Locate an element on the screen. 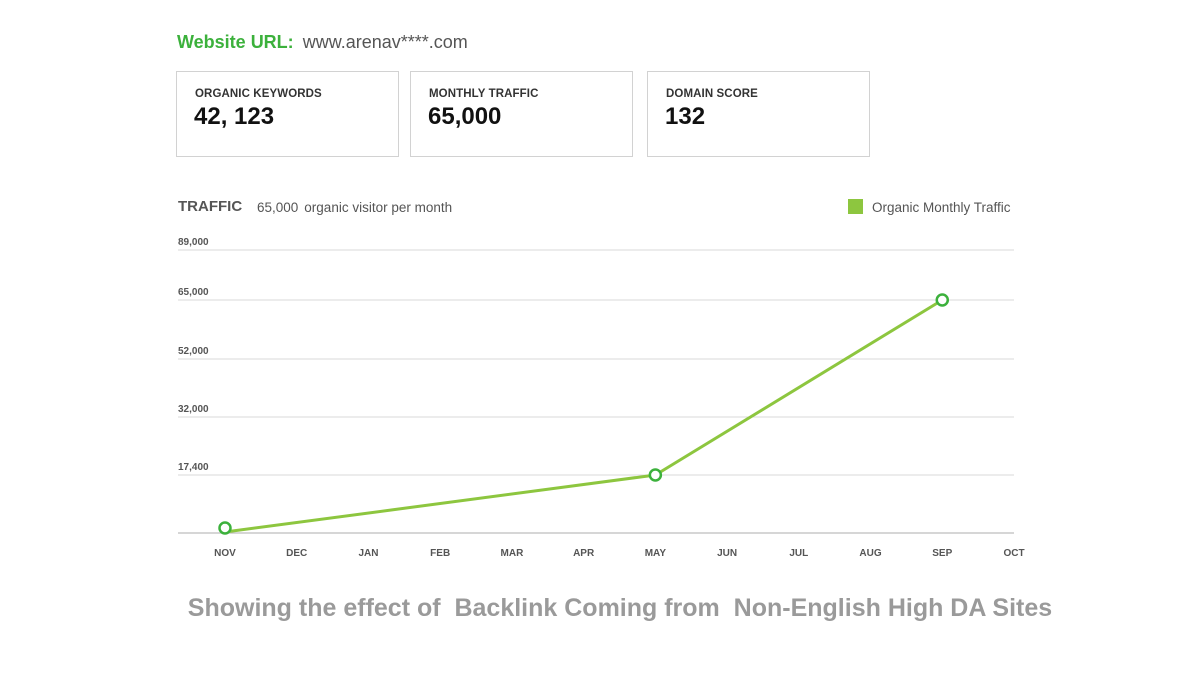 The width and height of the screenshot is (1200, 675). domain-score-card: DOMAIN SCORE 132 is located at coordinates (758, 114).